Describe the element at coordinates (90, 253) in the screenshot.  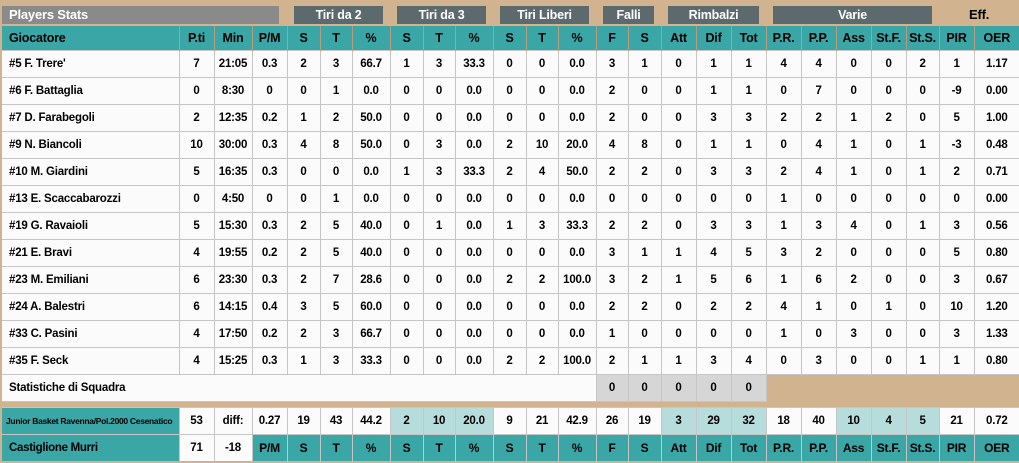
I see `player-name: #21 E. Bravi` at that location.